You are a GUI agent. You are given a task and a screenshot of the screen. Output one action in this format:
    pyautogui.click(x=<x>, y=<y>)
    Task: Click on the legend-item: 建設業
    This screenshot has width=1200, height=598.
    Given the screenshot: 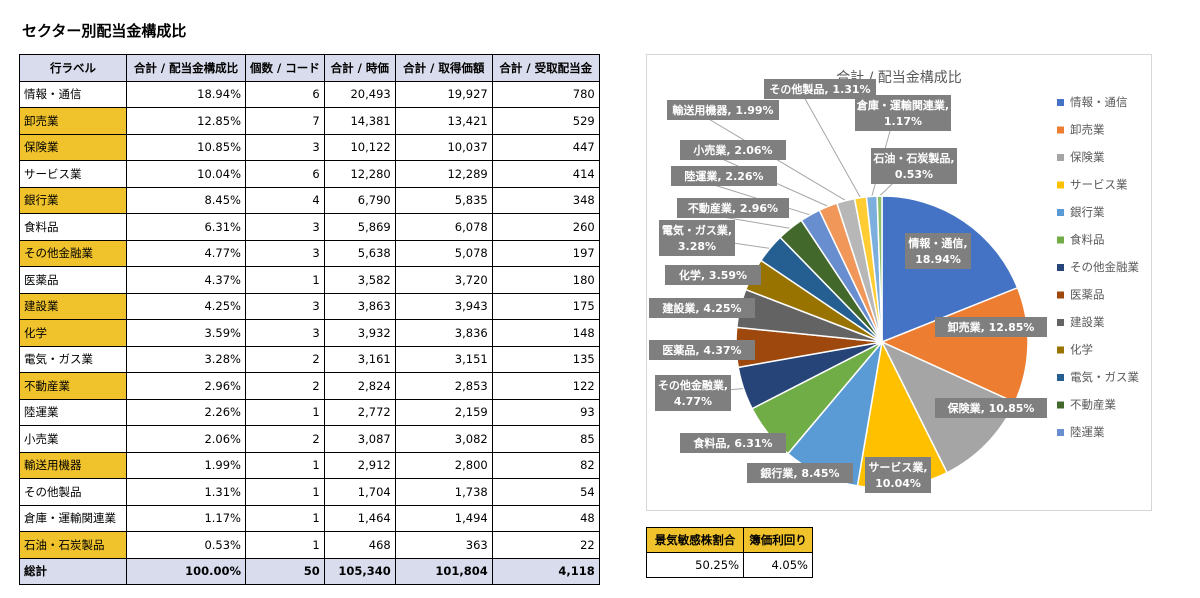 What is the action you would take?
    pyautogui.click(x=1081, y=322)
    